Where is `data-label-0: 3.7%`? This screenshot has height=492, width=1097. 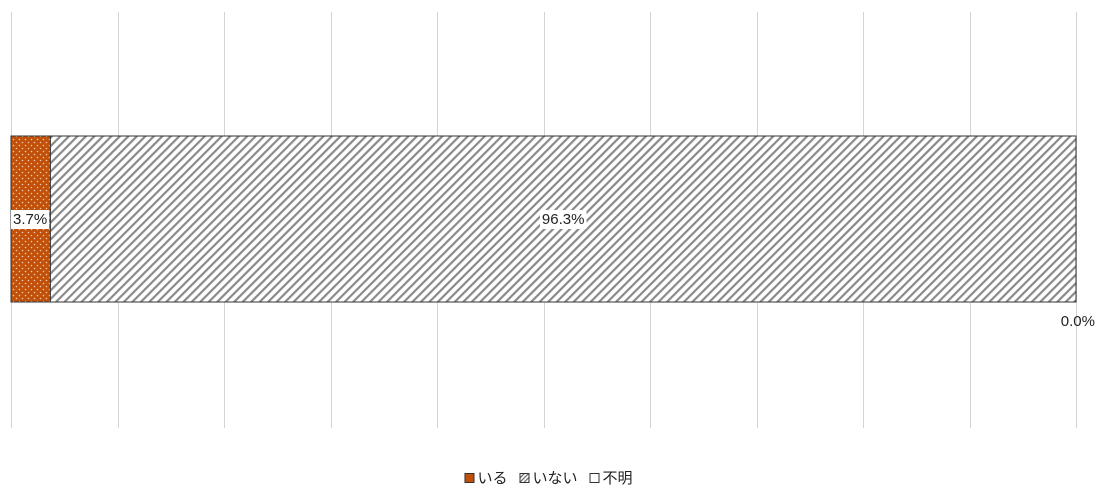
data-label-0: 3.7% is located at coordinates (30, 219).